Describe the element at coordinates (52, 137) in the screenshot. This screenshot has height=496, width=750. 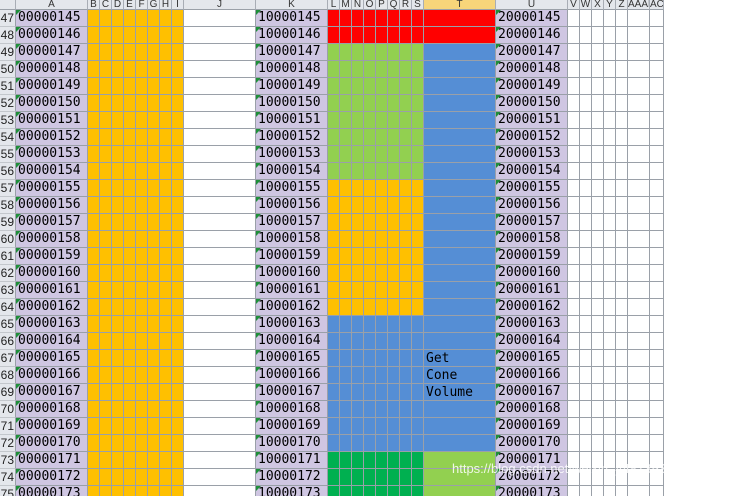
I see `cell-a: 00000152` at that location.